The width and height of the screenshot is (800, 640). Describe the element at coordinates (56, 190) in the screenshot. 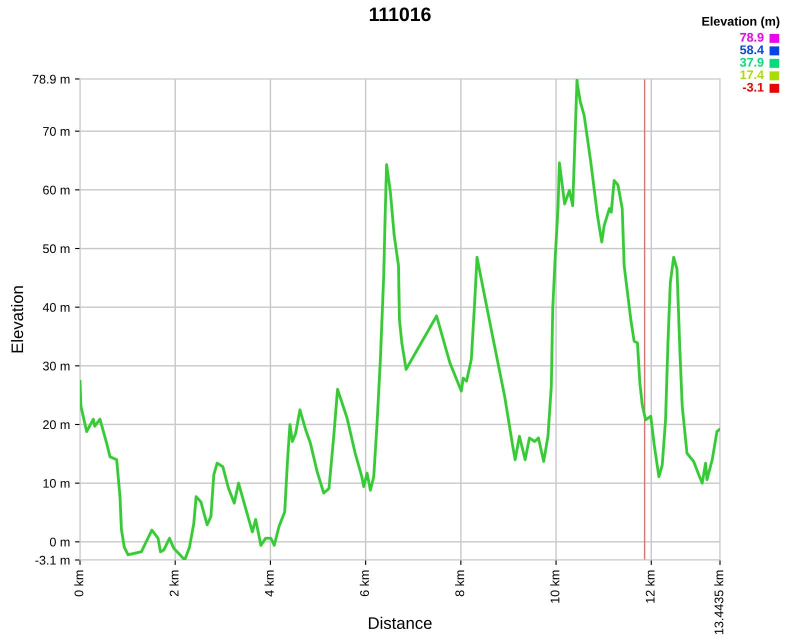

I see `y-tick-label: 60 m` at that location.